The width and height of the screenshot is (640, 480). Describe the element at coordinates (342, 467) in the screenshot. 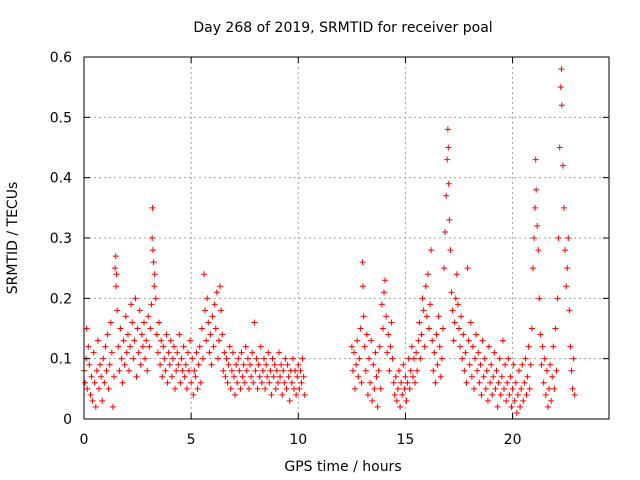

I see `x-axis-label: GPS time / hours` at that location.